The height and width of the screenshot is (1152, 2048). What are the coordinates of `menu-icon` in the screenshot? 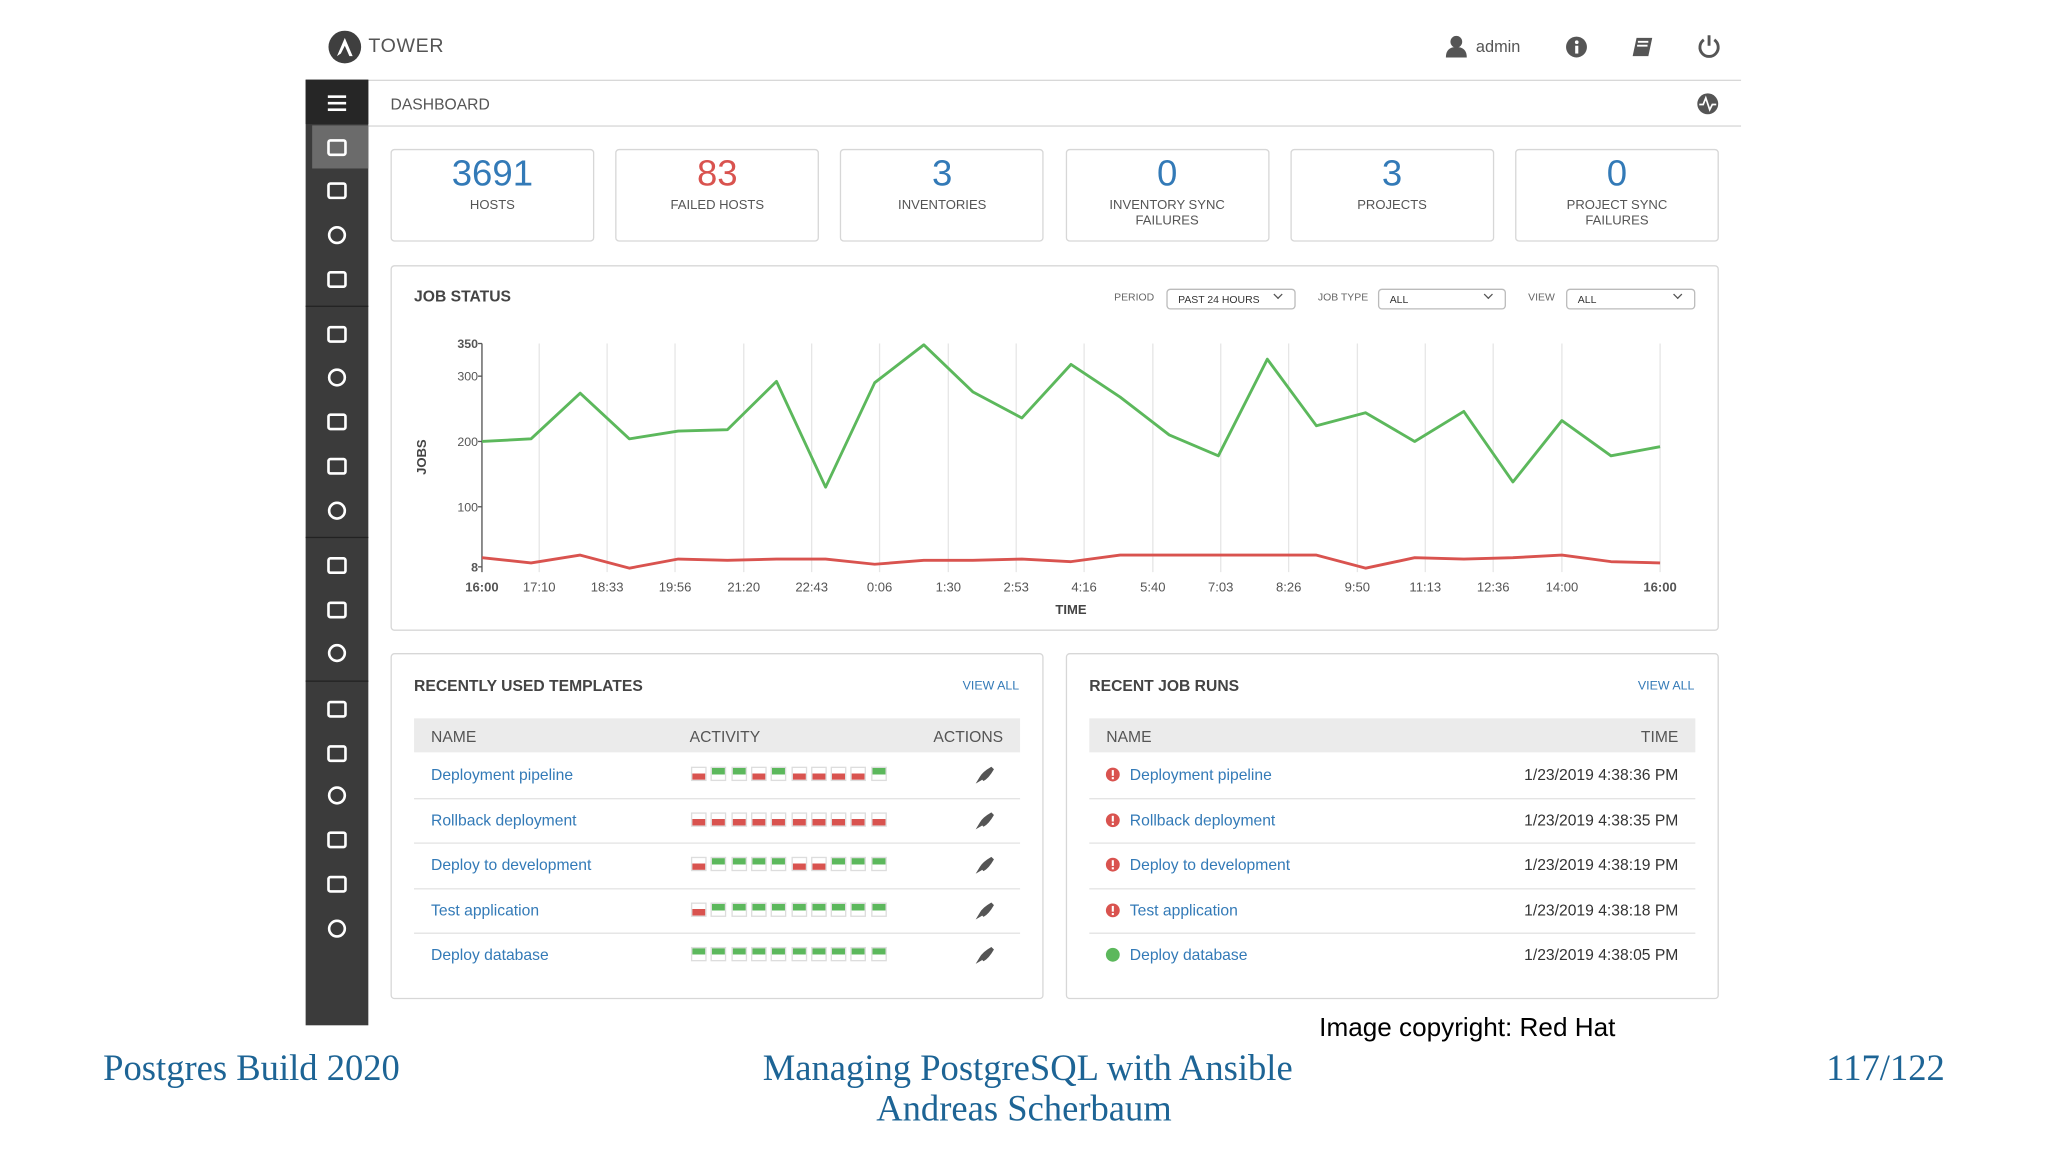 It's located at (337, 103).